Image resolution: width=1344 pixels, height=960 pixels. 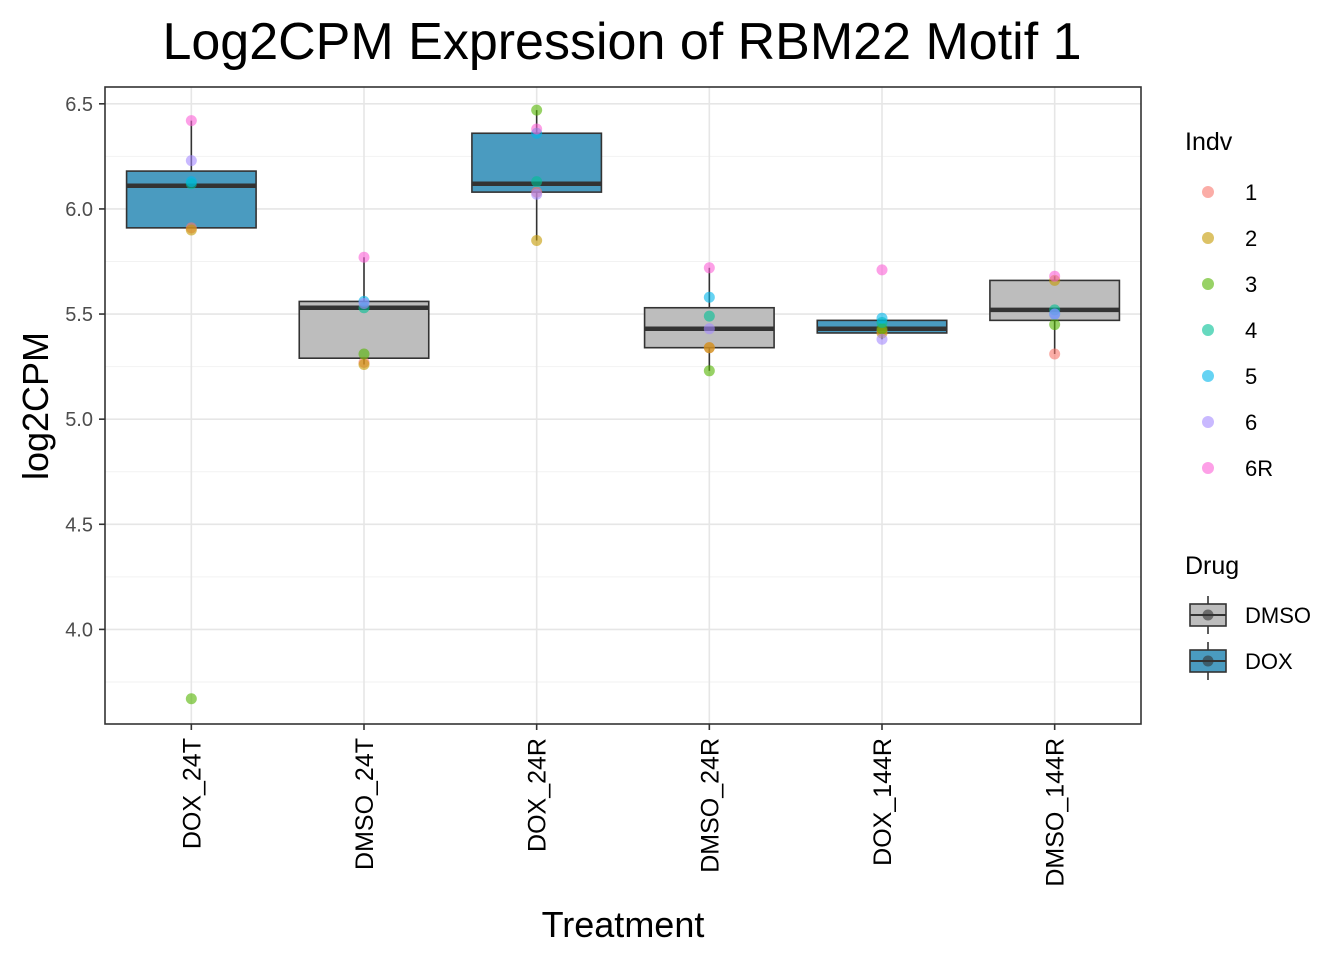 What do you see at coordinates (1251, 376) in the screenshot?
I see `legend-indv-label: 5` at bounding box center [1251, 376].